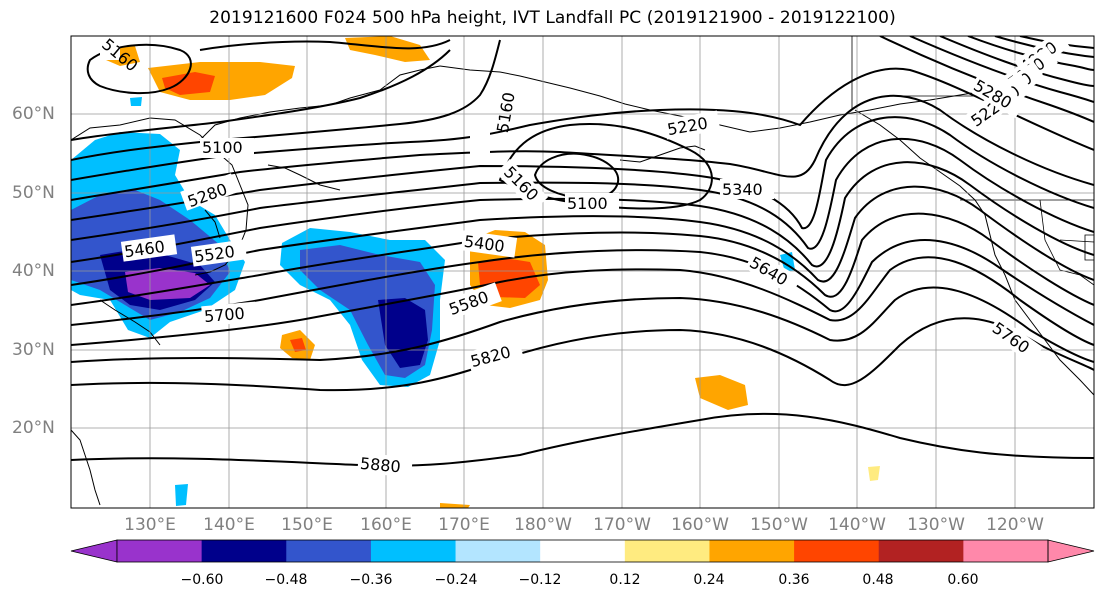 The height and width of the screenshot is (601, 1105). Describe the element at coordinates (587, 203) in the screenshot. I see `contour-label-5100b: 5100` at that location.